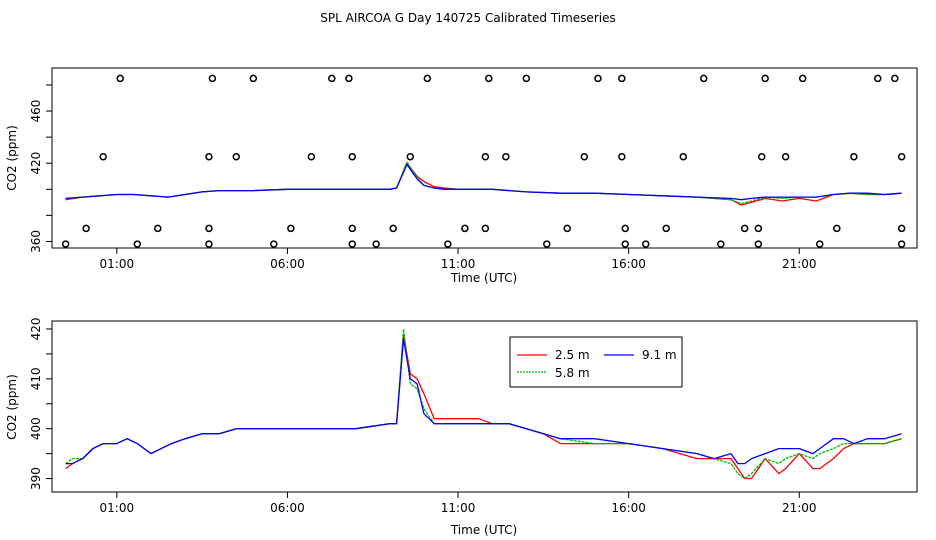 Image resolution: width=936 pixels, height=540 pixels. Describe the element at coordinates (287, 508) in the screenshot. I see `bottom-xtick-label-1: 06:00` at that location.